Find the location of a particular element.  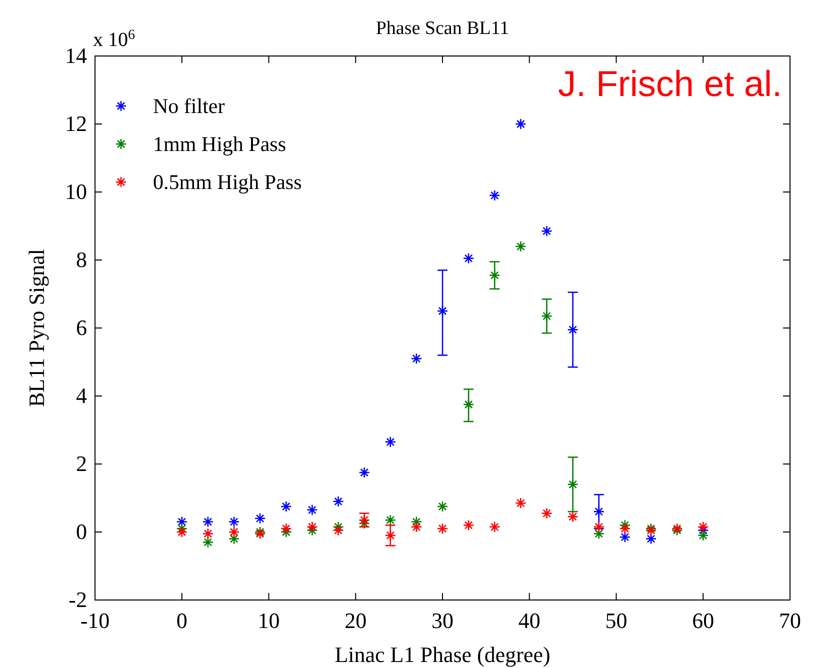

y-tick-label: 4 is located at coordinates (81, 395).